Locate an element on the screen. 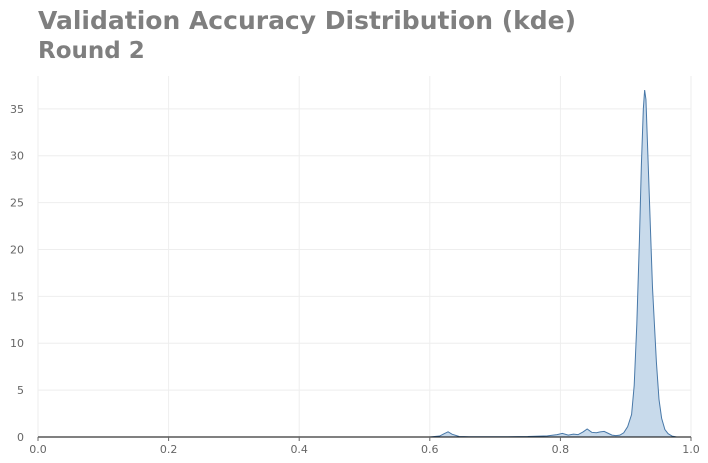 The image size is (708, 463). x-tick-label: 0.8 is located at coordinates (561, 449).